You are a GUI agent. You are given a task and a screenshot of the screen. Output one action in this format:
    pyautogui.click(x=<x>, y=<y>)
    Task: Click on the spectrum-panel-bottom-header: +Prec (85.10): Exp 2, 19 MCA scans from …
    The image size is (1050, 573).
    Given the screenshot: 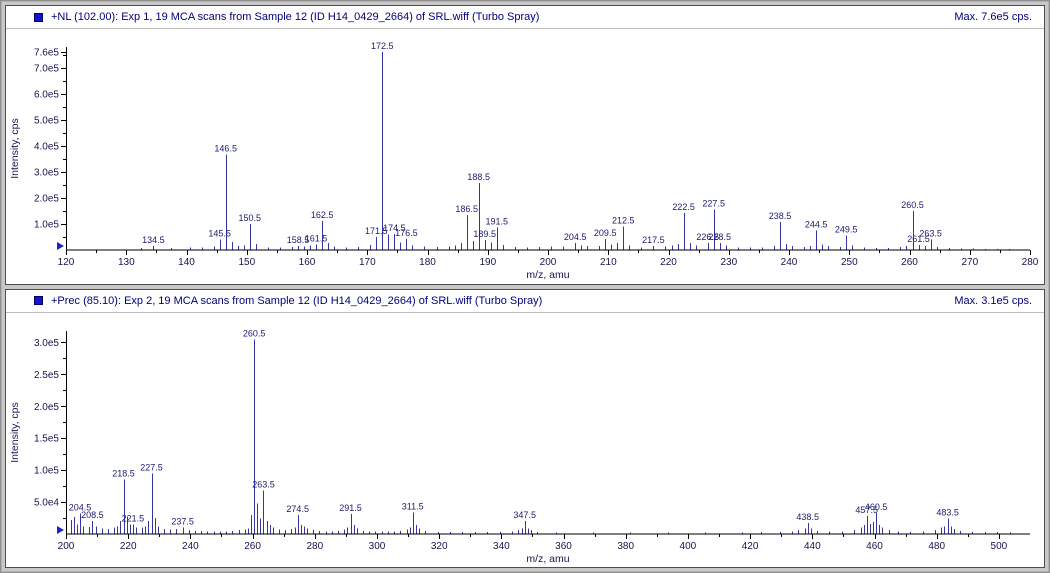 What is the action you would take?
    pyautogui.click(x=525, y=301)
    